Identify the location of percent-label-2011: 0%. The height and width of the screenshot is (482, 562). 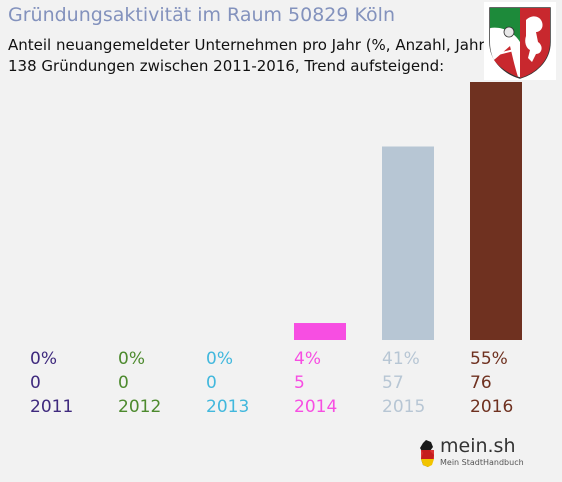
(43, 359).